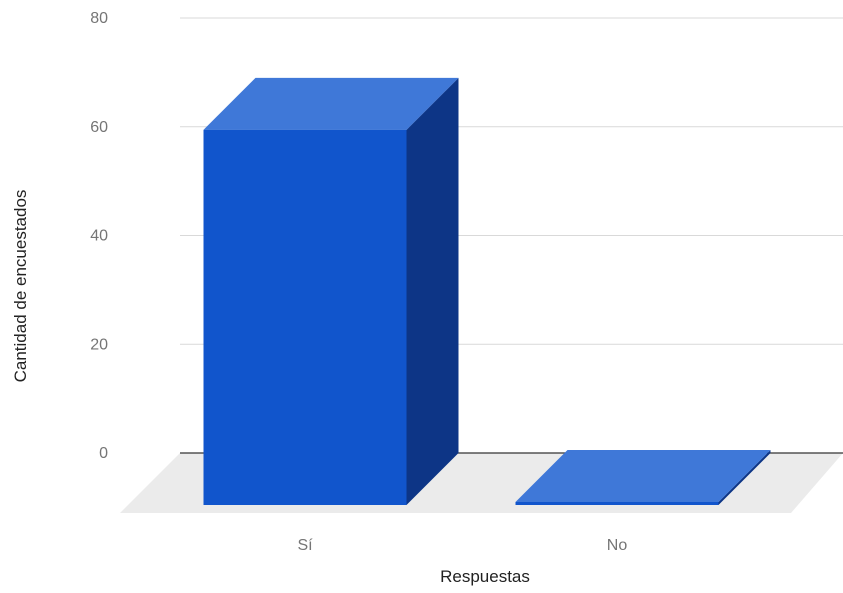 This screenshot has height=593, width=843. I want to click on y-tick-label: 80, so click(99, 18).